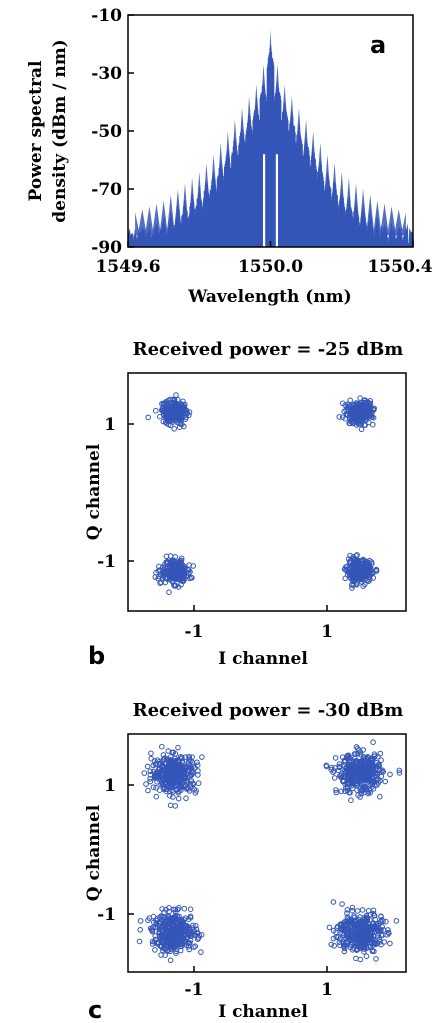 Image resolution: width=436 pixels, height=1023 pixels. Describe the element at coordinates (106, 915) in the screenshot. I see `y-tick-label: -1` at that location.